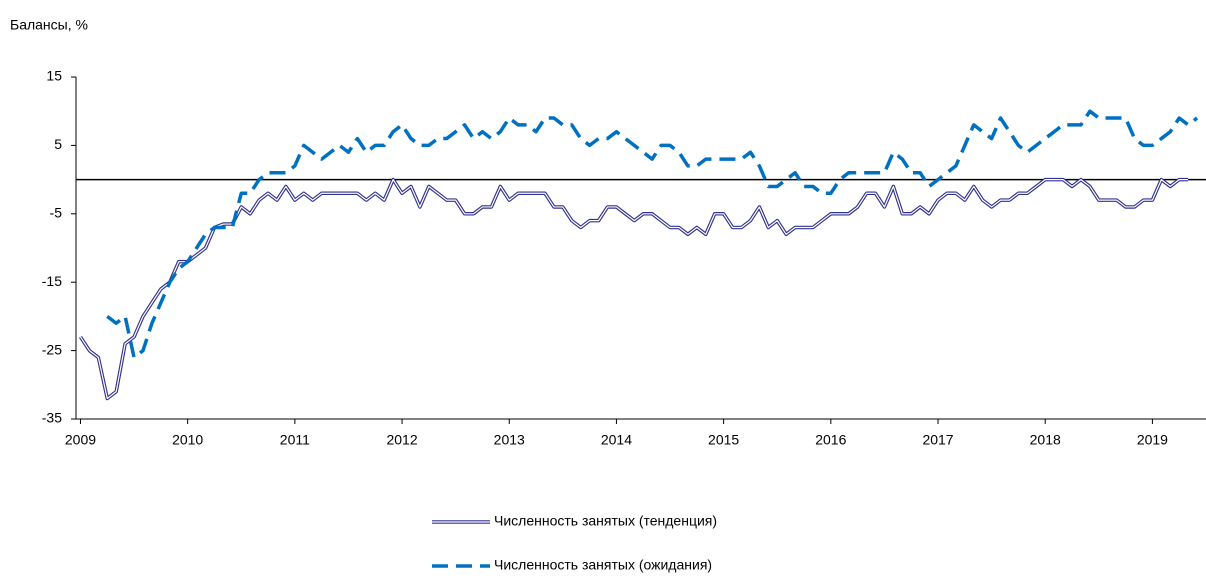 This screenshot has height=578, width=1206. Describe the element at coordinates (401, 440) in the screenshot. I see `x-tick-label: 2012` at that location.